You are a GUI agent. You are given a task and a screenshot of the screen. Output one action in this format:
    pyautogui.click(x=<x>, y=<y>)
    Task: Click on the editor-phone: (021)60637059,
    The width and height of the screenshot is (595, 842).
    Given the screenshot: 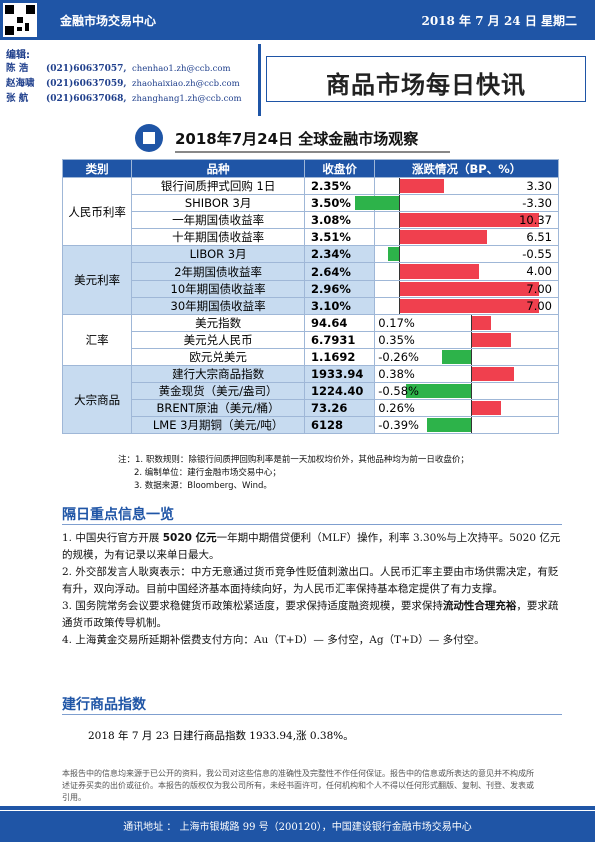 What is the action you would take?
    pyautogui.click(x=86, y=84)
    